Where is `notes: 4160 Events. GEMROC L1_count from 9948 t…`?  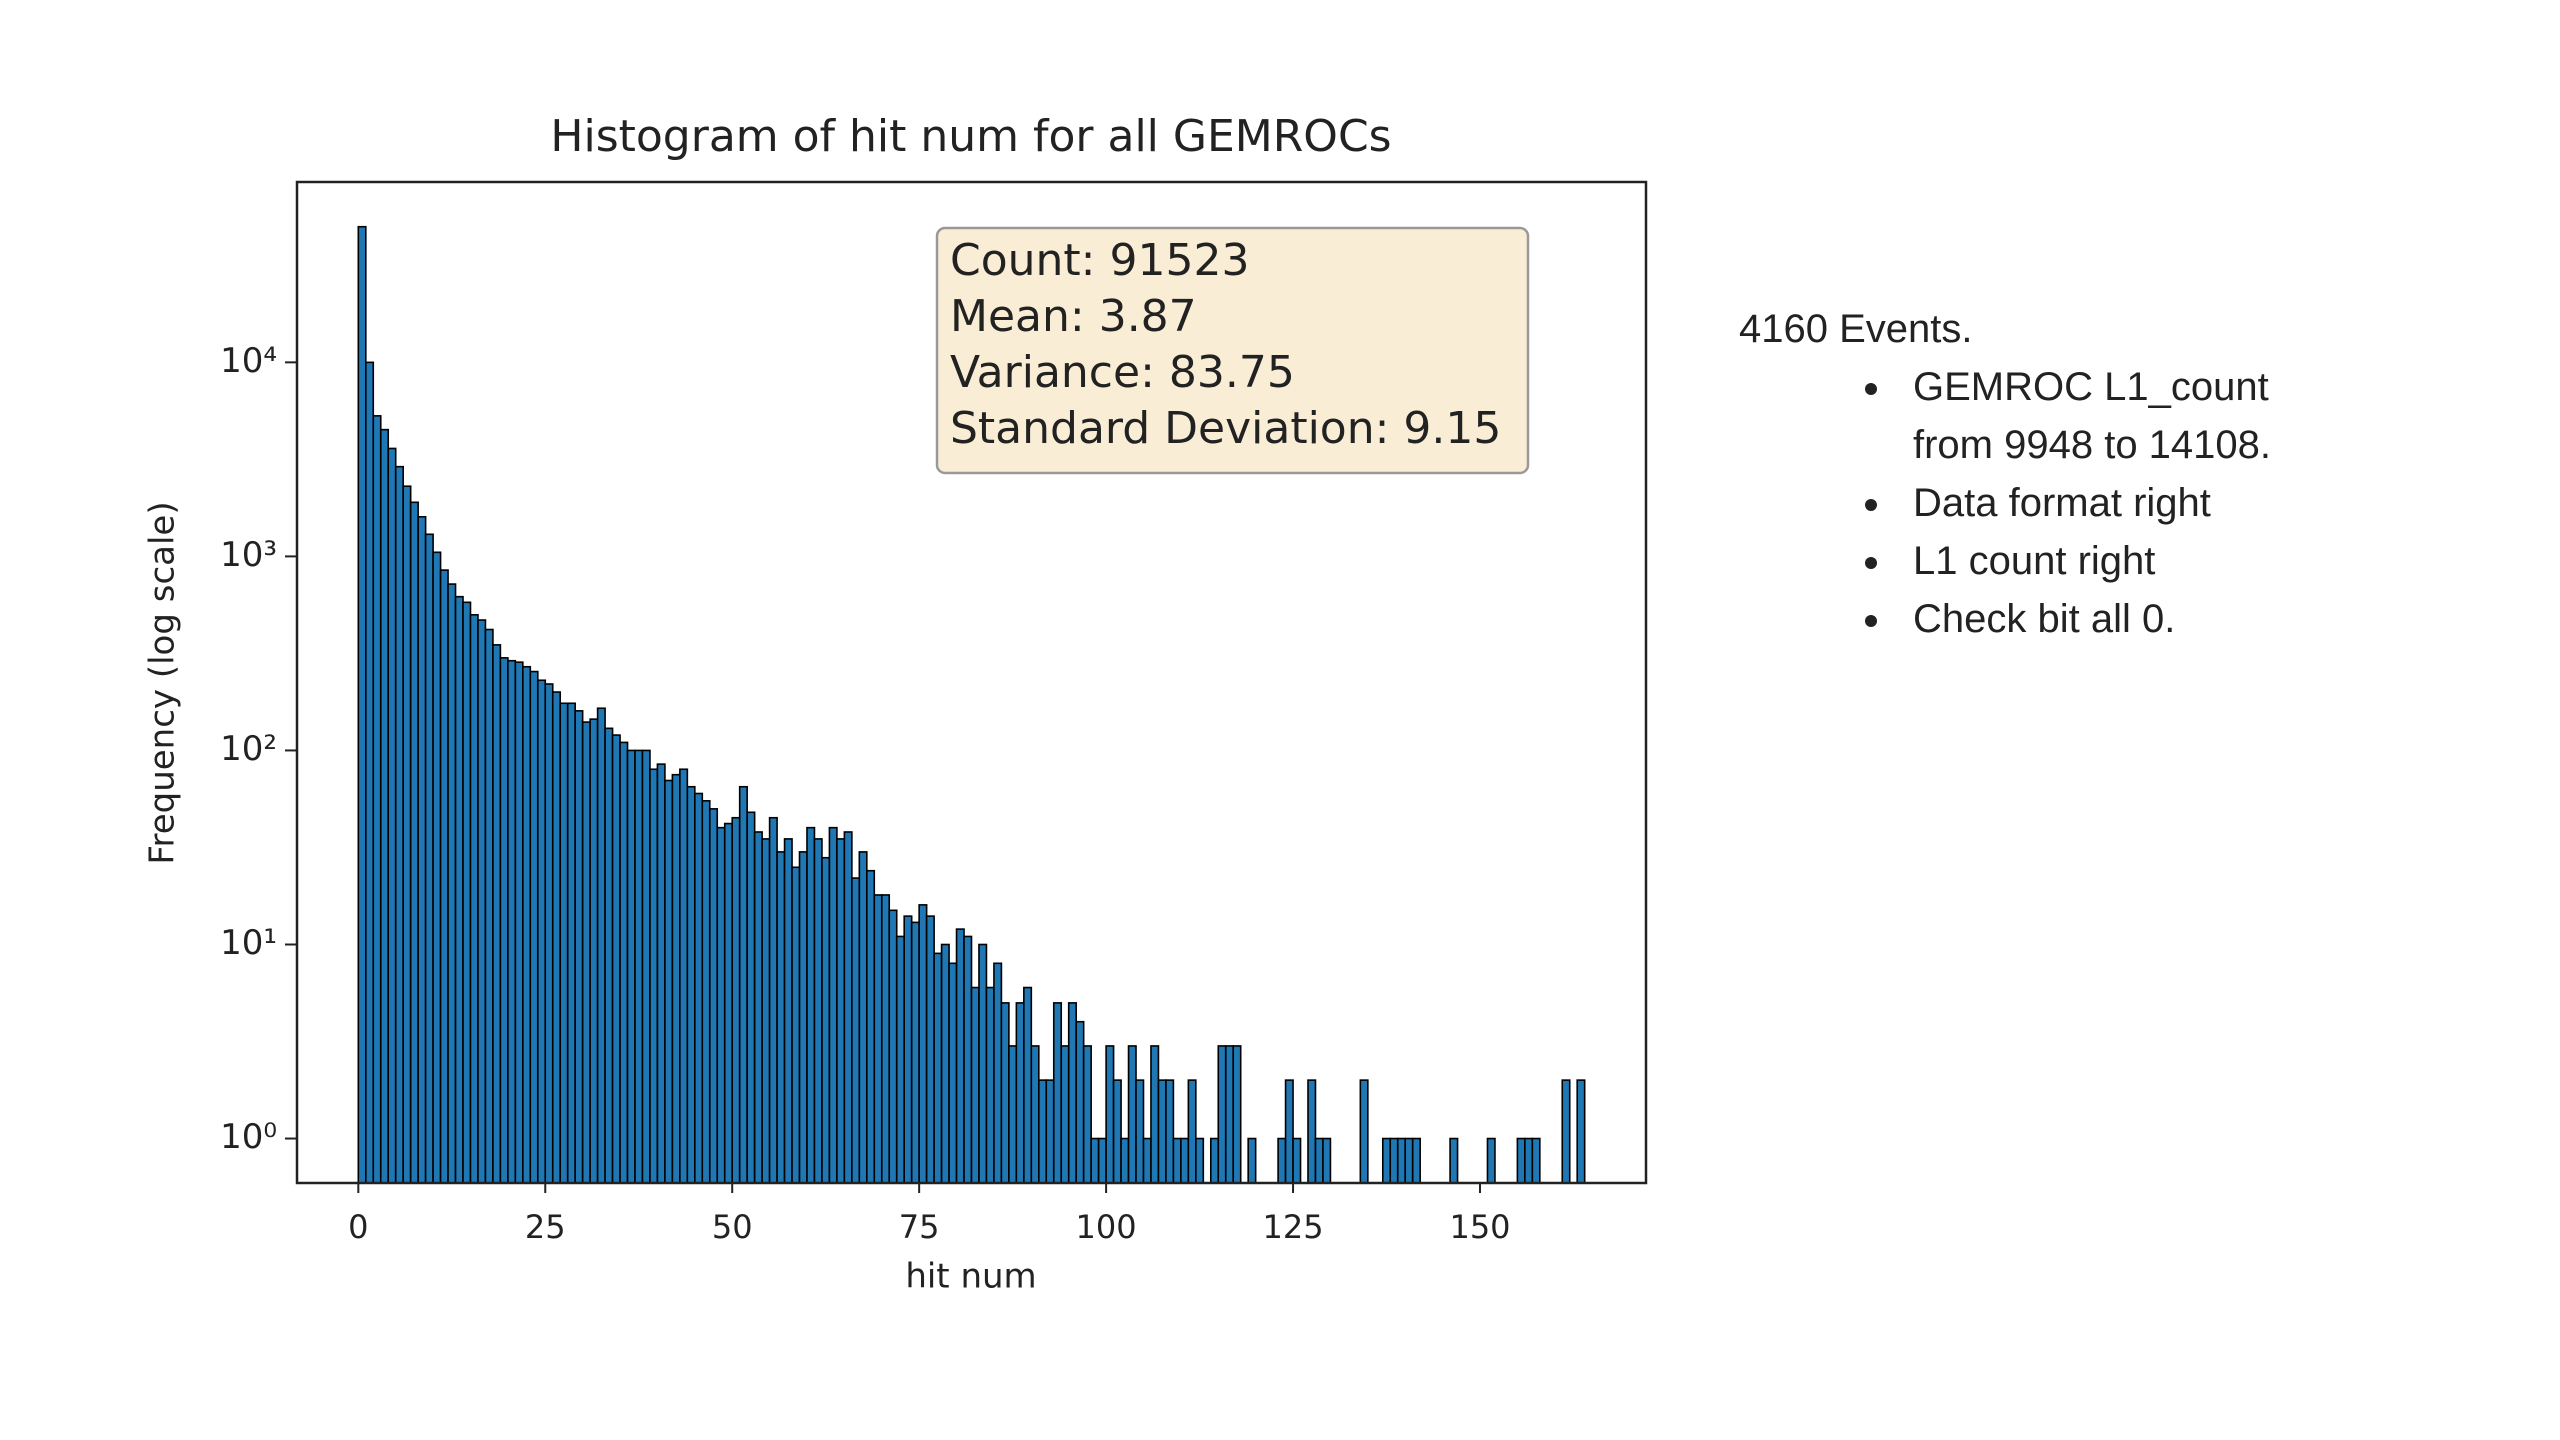
notes: 4160 Events. GEMROC L1_count from 9948 t… is located at coordinates (2119, 474).